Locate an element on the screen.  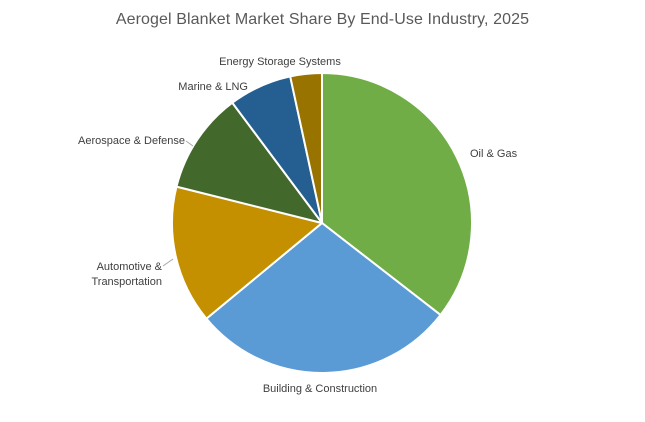
slice-label-building-and-construction: Building & Construction is located at coordinates (320, 389).